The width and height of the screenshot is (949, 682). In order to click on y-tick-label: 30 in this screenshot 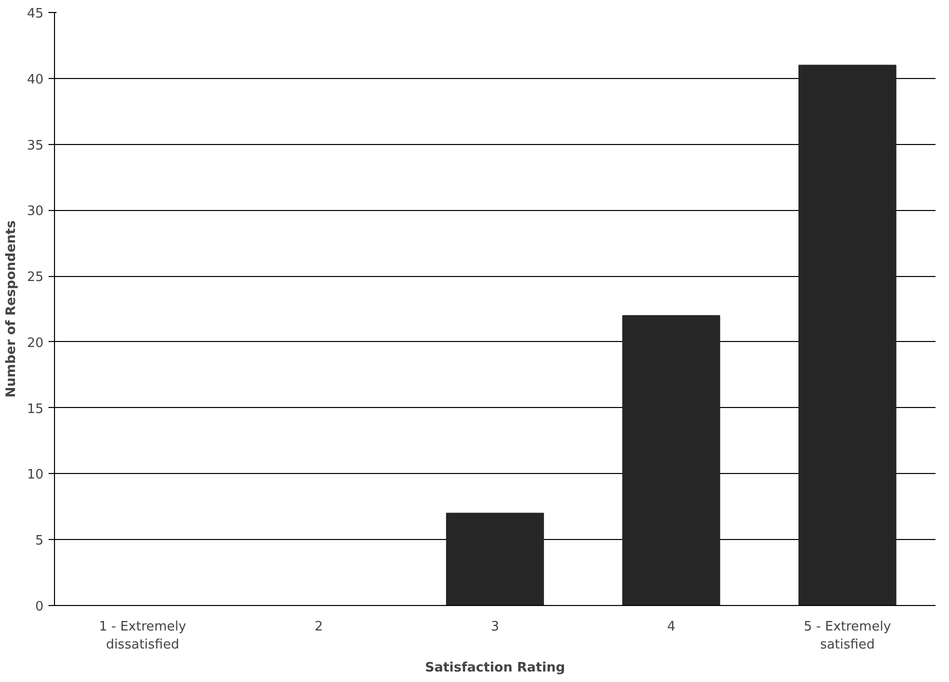, I will do `click(35, 212)`.